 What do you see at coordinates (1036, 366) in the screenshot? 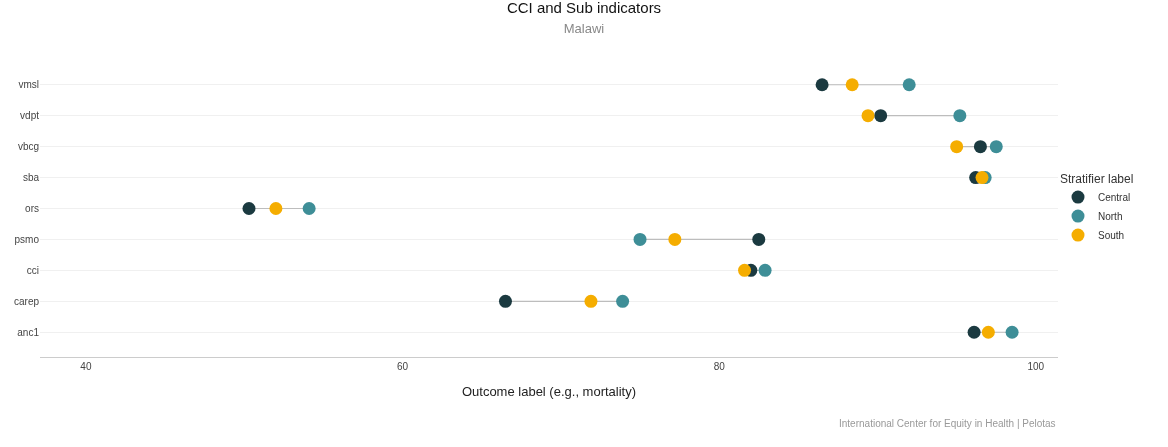
I see `x-tick-label: 100` at bounding box center [1036, 366].